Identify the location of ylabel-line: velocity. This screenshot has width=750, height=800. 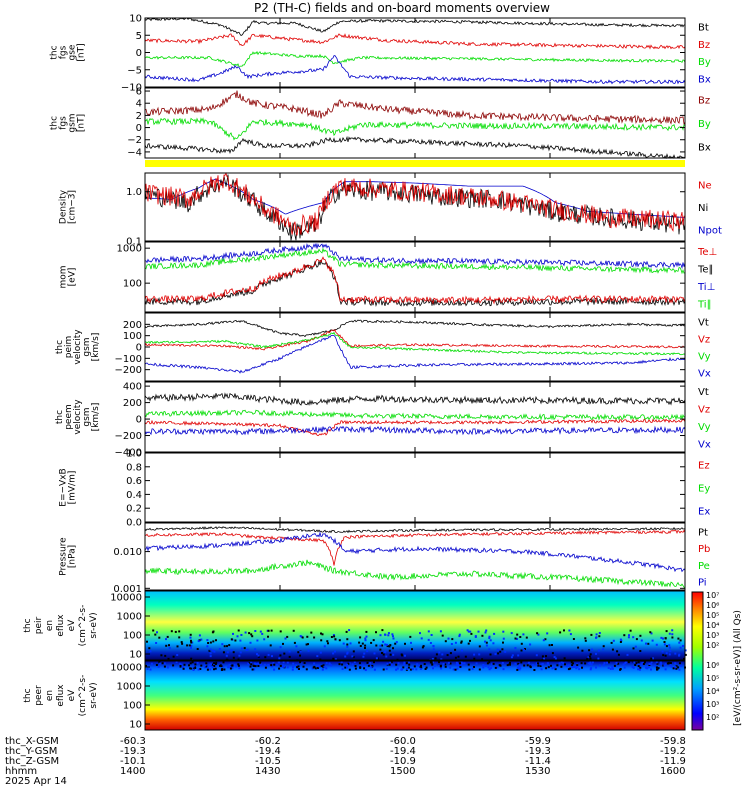
(78, 347).